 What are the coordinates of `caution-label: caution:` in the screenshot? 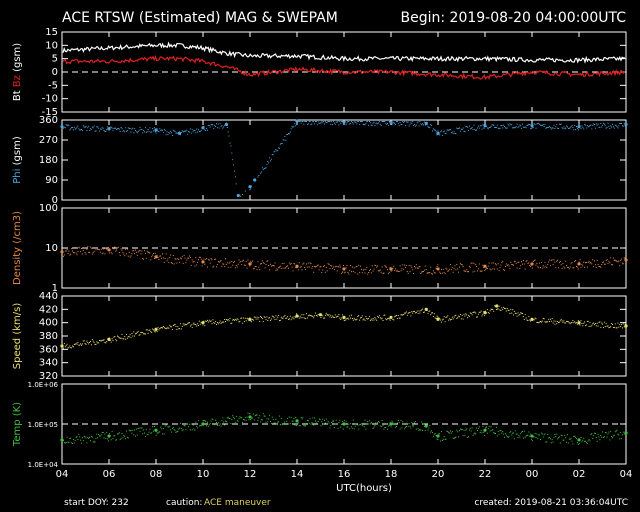 It's located at (184, 503).